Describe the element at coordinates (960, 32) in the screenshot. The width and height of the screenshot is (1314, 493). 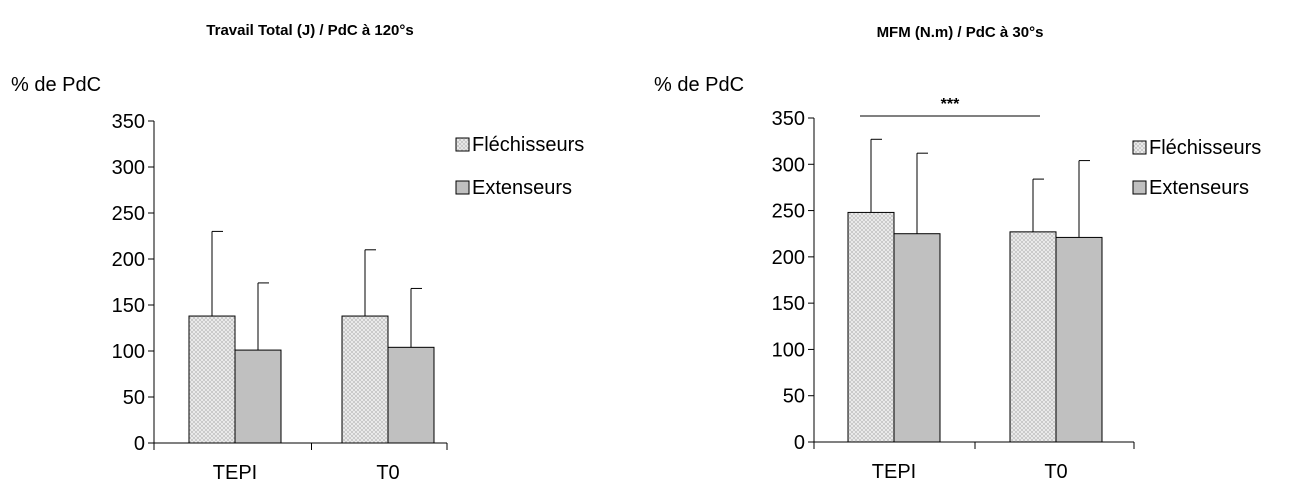
I see `chart-title: MFM (N.m) / PdC à 30°s` at that location.